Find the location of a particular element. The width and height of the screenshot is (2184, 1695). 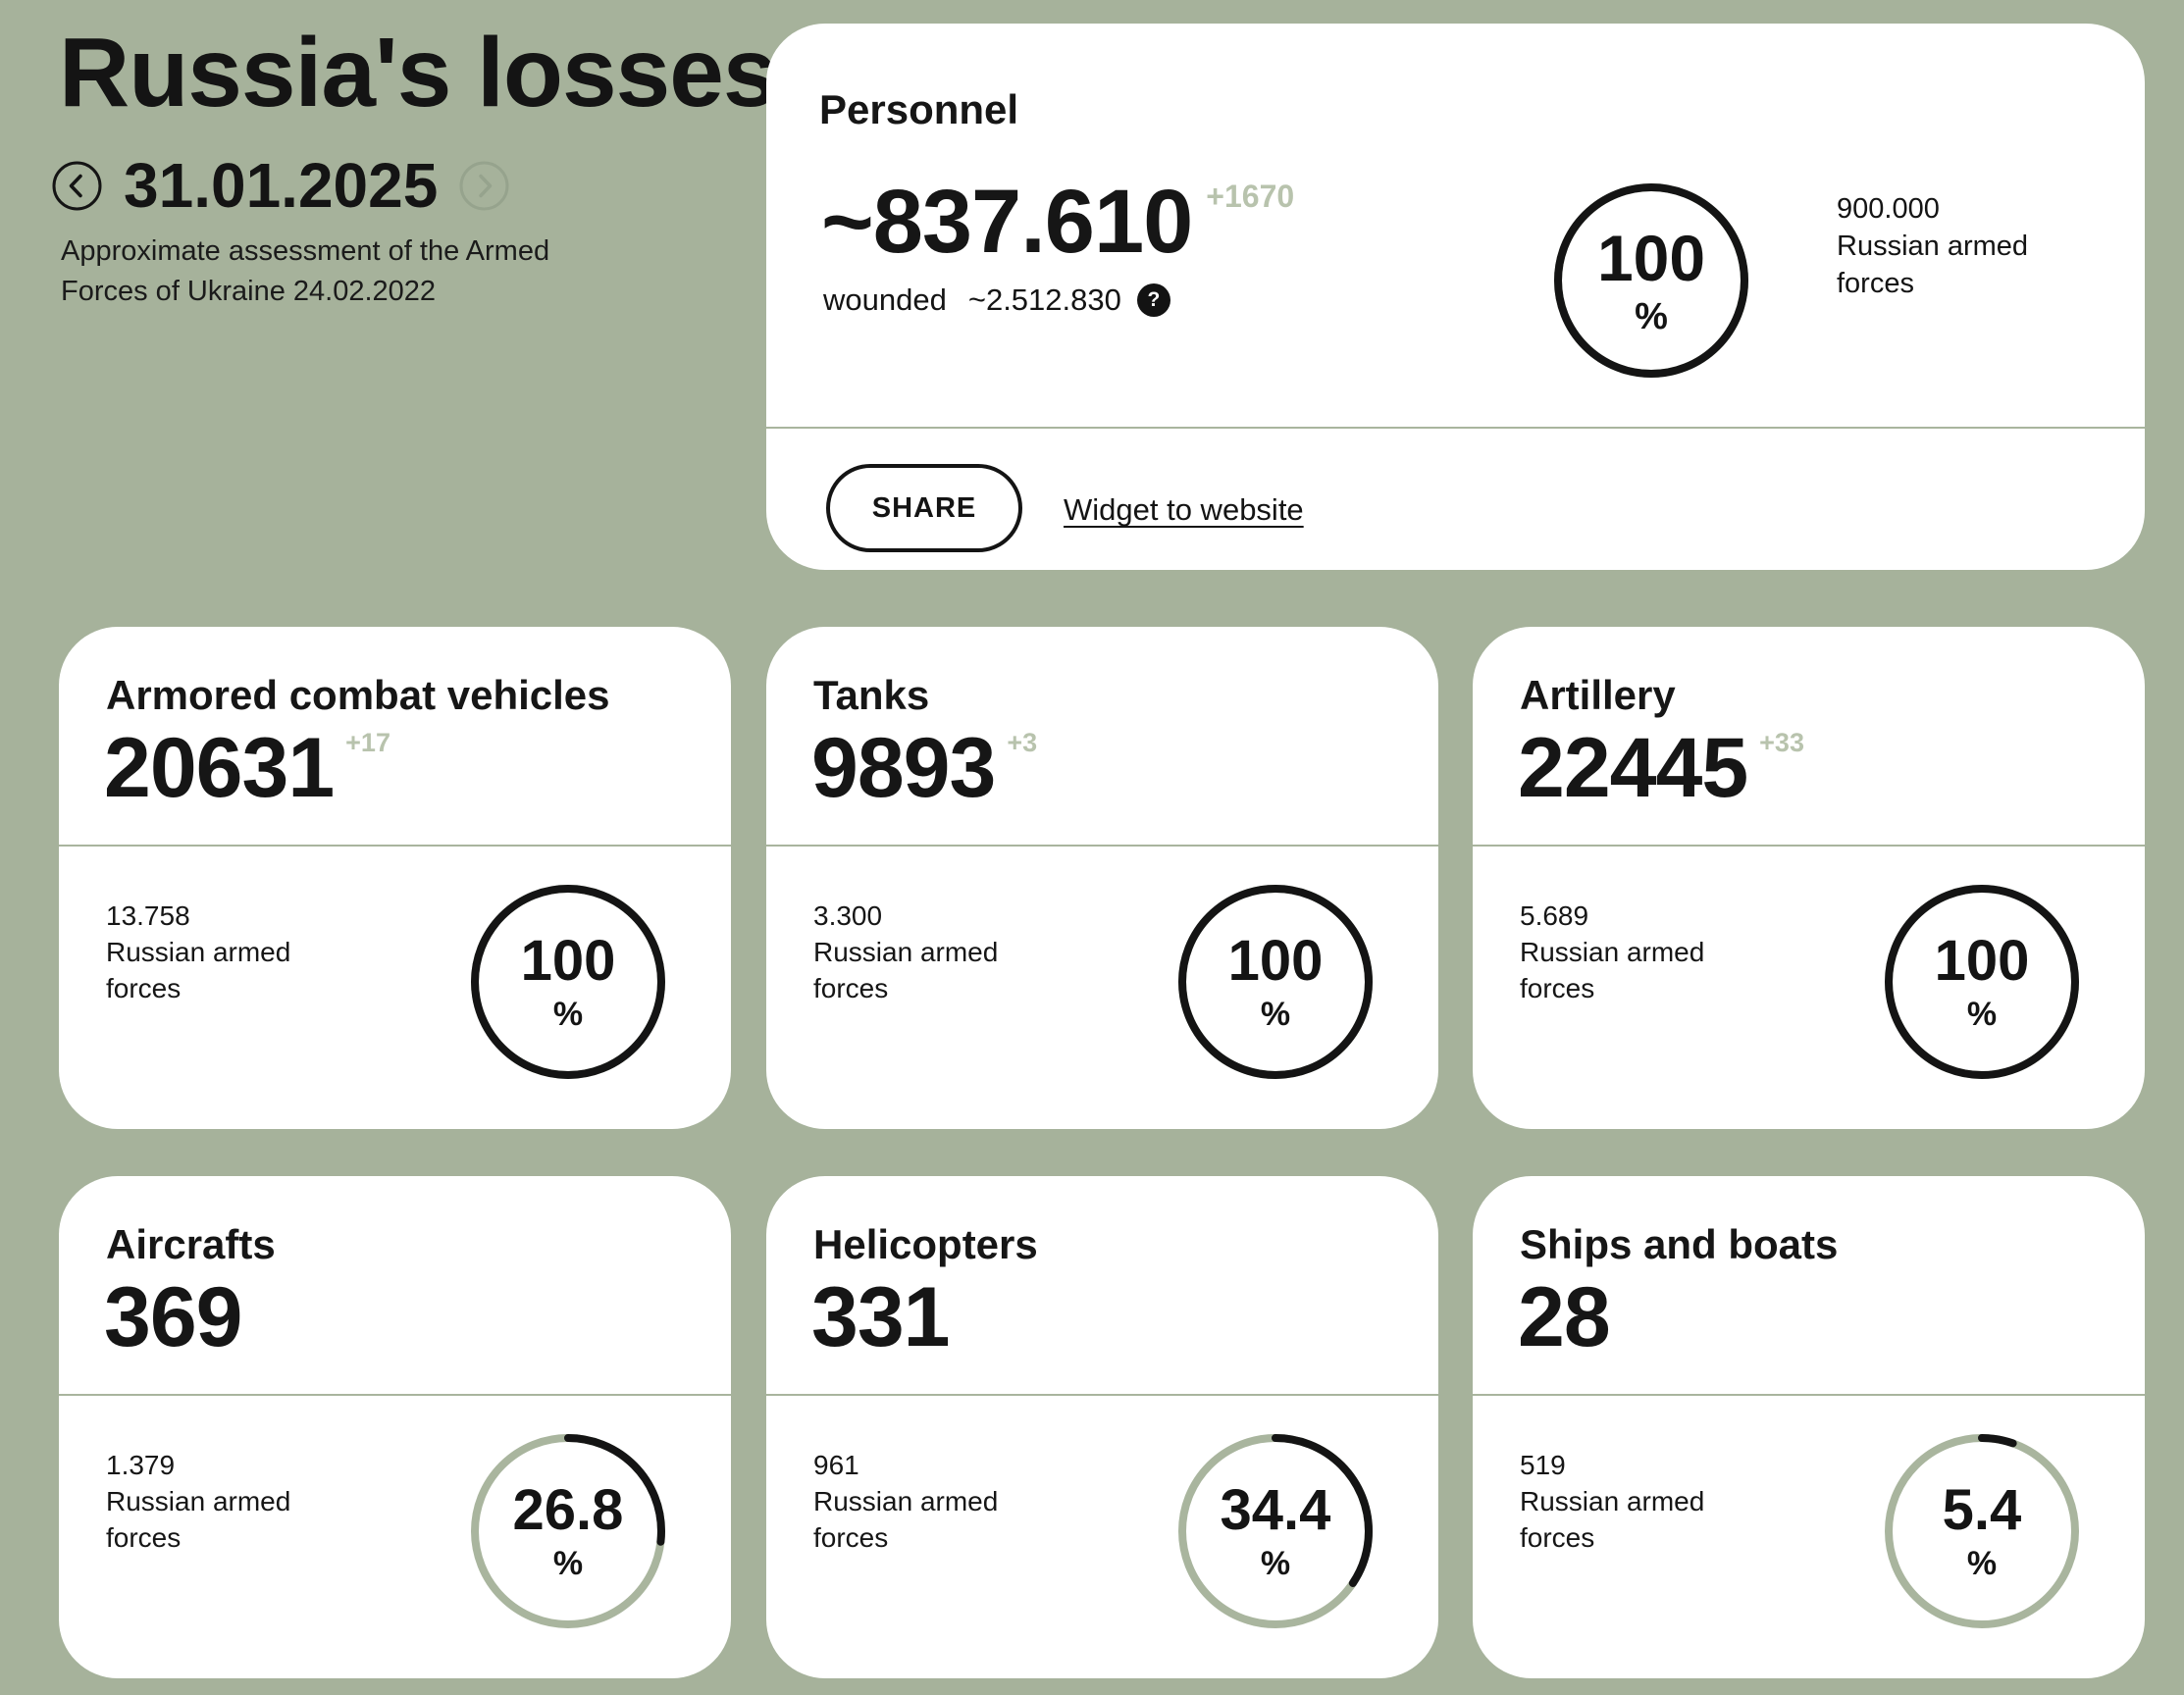

loss-value: 20631 is located at coordinates (219, 768).